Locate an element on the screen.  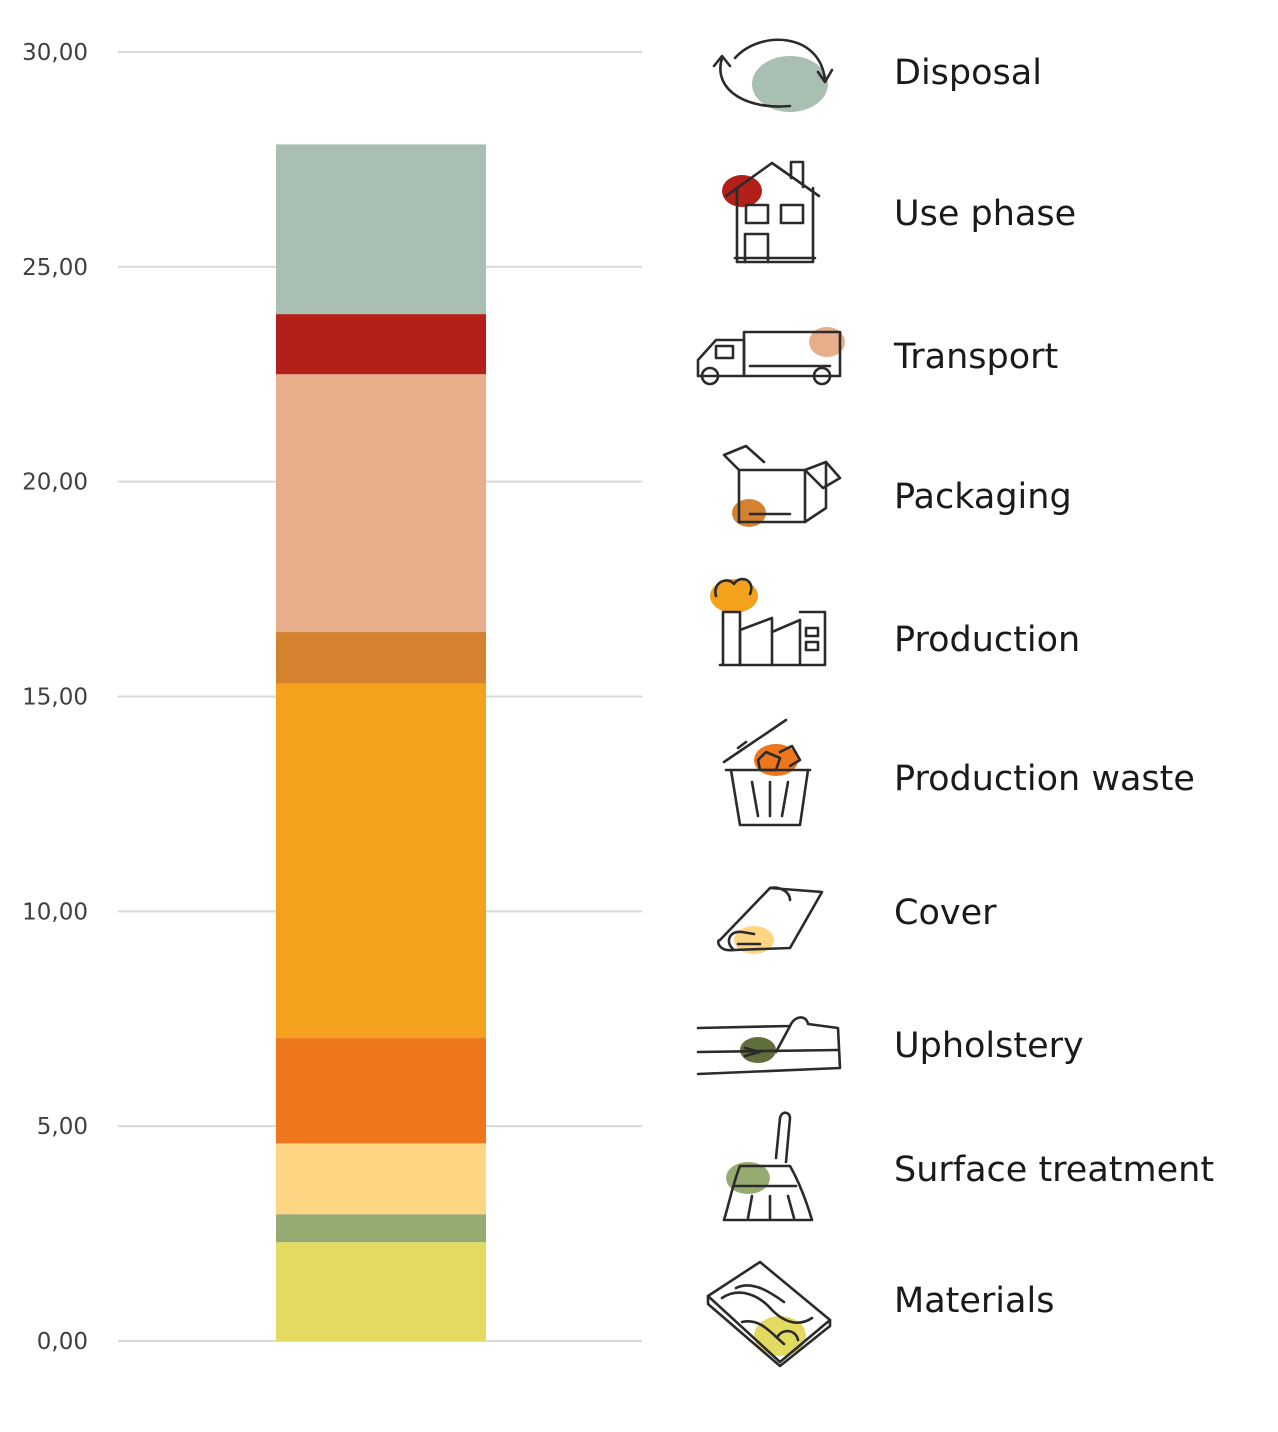
y-tick-label: 10,00 is located at coordinates (55, 912).